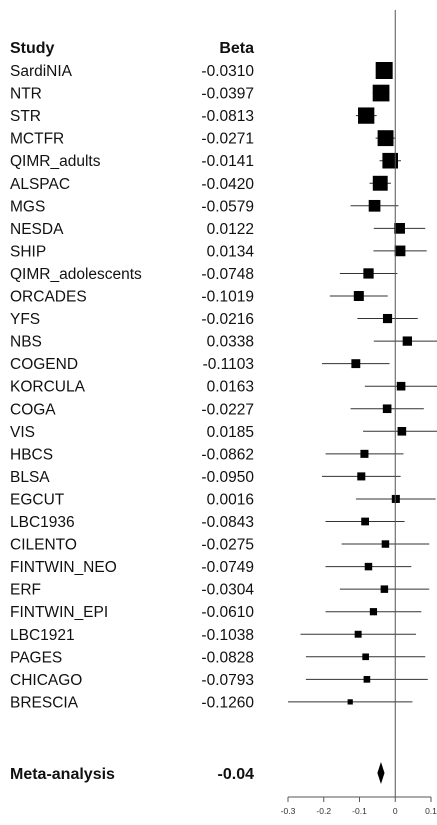 This screenshot has height=825, width=437. Describe the element at coordinates (42, 522) in the screenshot. I see `study-name: LBC1936` at that location.